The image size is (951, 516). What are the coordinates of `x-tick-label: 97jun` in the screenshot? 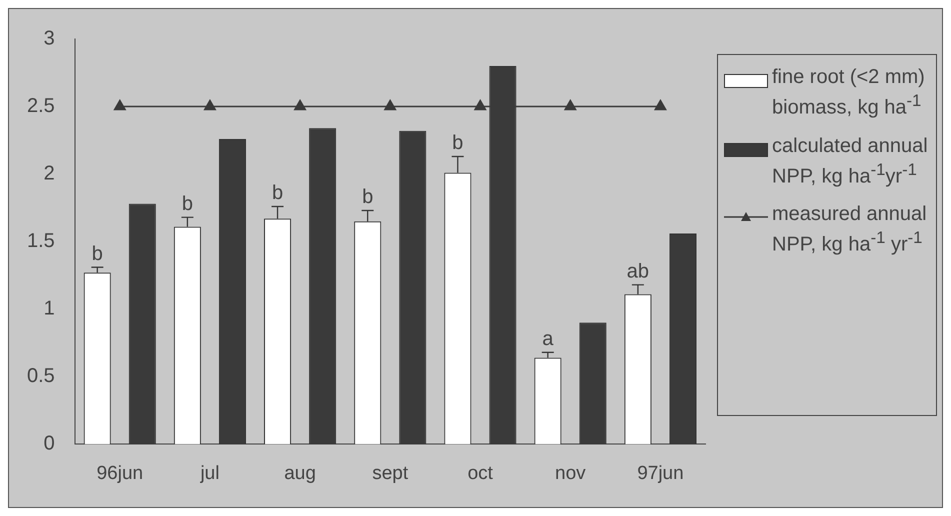 It's located at (660, 473).